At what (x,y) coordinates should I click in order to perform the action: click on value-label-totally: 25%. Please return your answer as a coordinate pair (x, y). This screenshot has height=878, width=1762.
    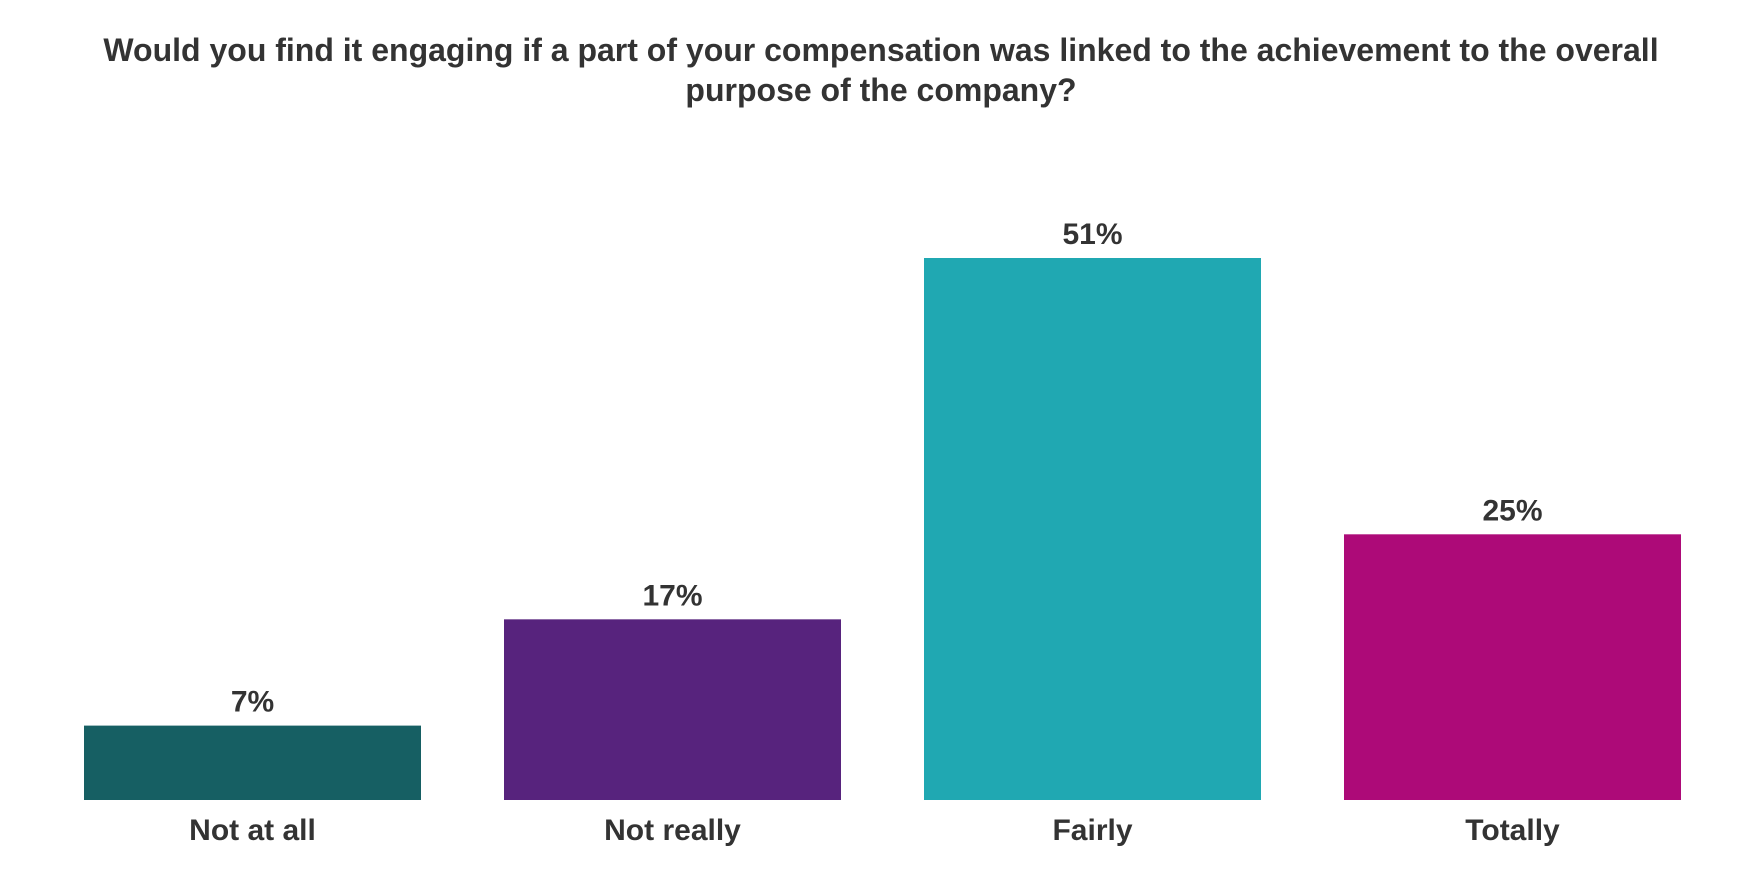
    Looking at the image, I should click on (1512, 510).